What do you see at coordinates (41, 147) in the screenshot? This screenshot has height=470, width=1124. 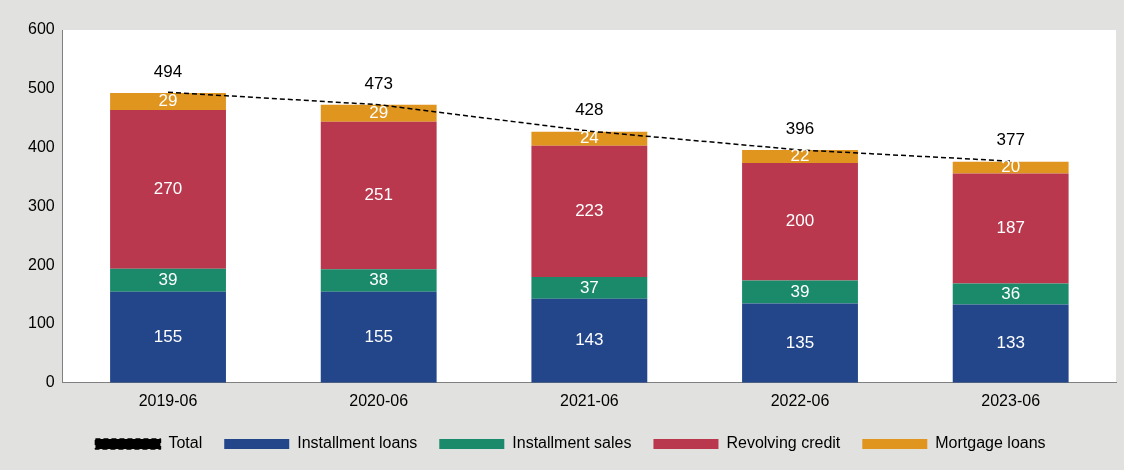 I see `y-tick-label: 400` at bounding box center [41, 147].